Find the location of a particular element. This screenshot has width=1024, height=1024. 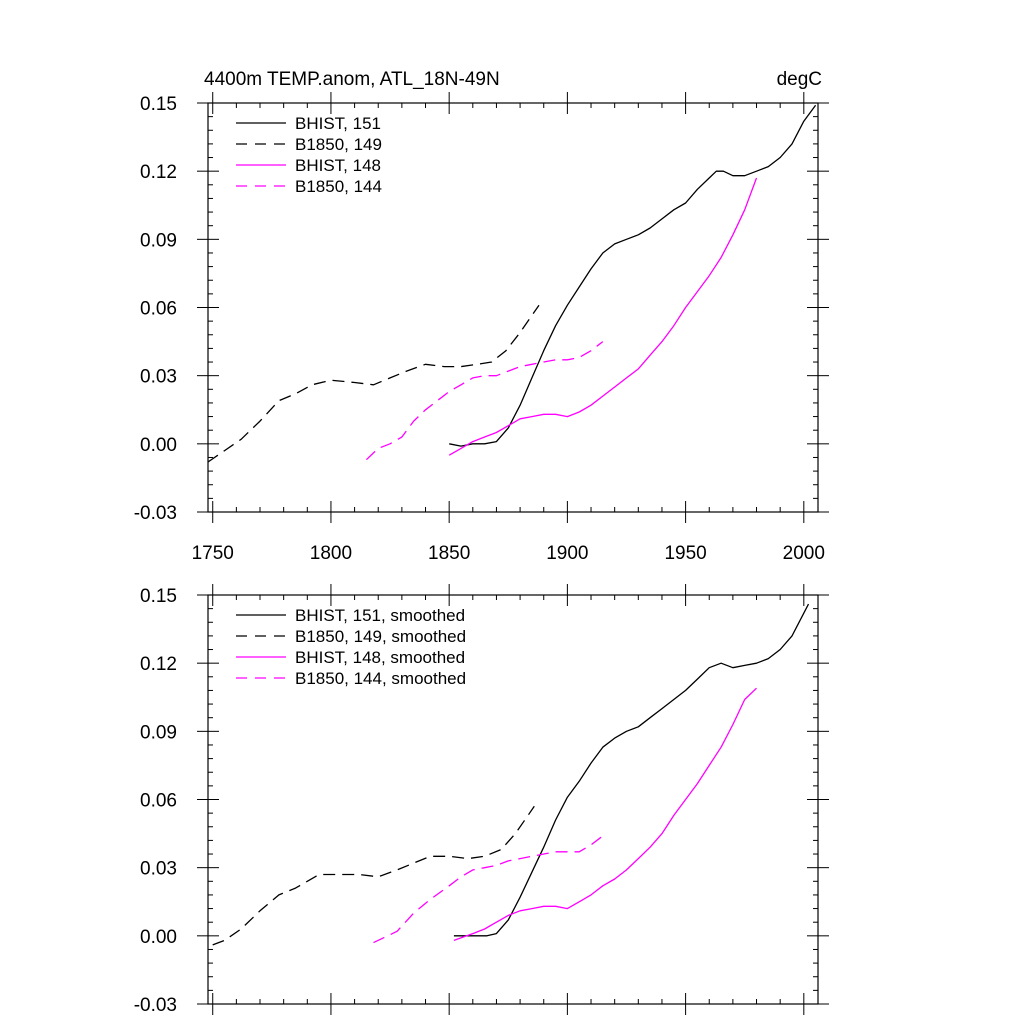

x-tick-label: 1900 is located at coordinates (567, 553).